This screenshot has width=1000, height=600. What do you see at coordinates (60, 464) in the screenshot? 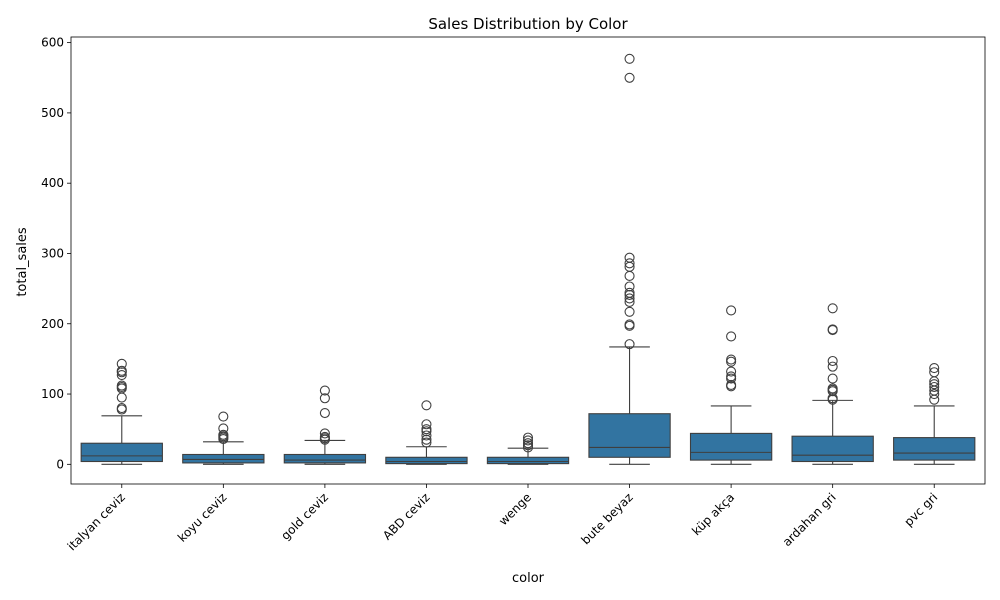
I see `y-tick-label: 0` at bounding box center [60, 464].